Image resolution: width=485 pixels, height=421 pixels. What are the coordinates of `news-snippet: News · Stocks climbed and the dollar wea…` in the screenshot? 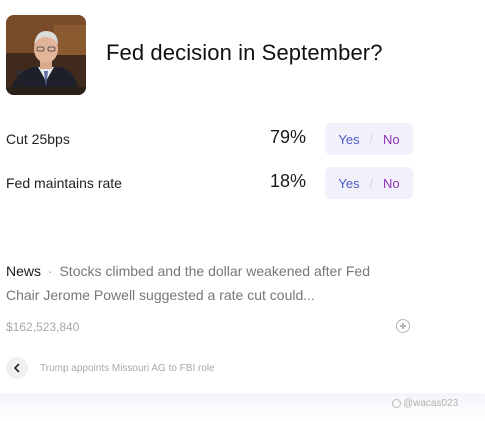 It's located at (206, 283).